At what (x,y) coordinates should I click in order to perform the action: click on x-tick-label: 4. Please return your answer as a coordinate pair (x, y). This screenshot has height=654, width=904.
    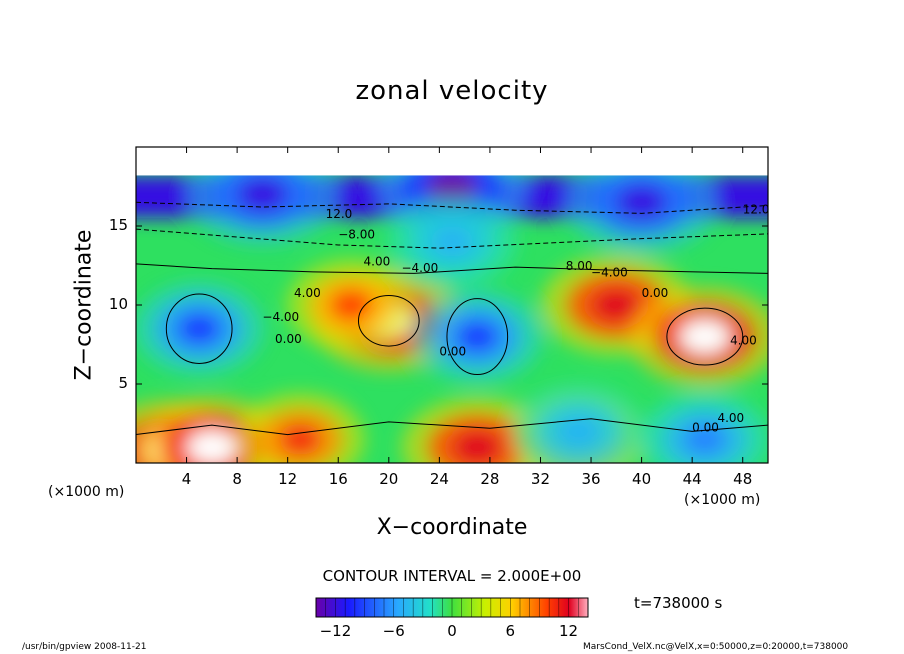
    Looking at the image, I should click on (186, 479).